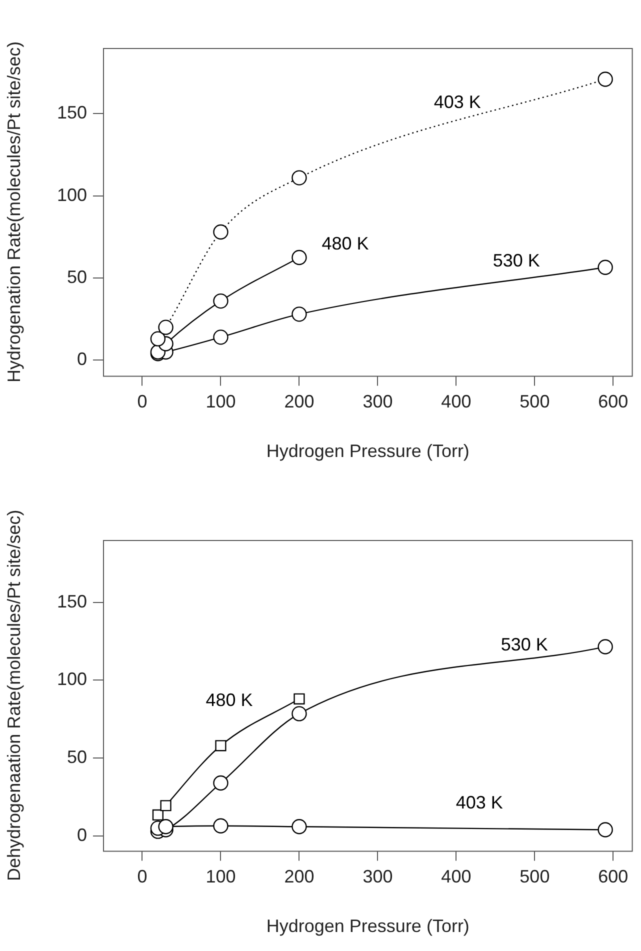 The image size is (641, 951). I want to click on y-axis-title: Hydrogenation Rate(molecules/Pt site/sec), so click(14, 211).